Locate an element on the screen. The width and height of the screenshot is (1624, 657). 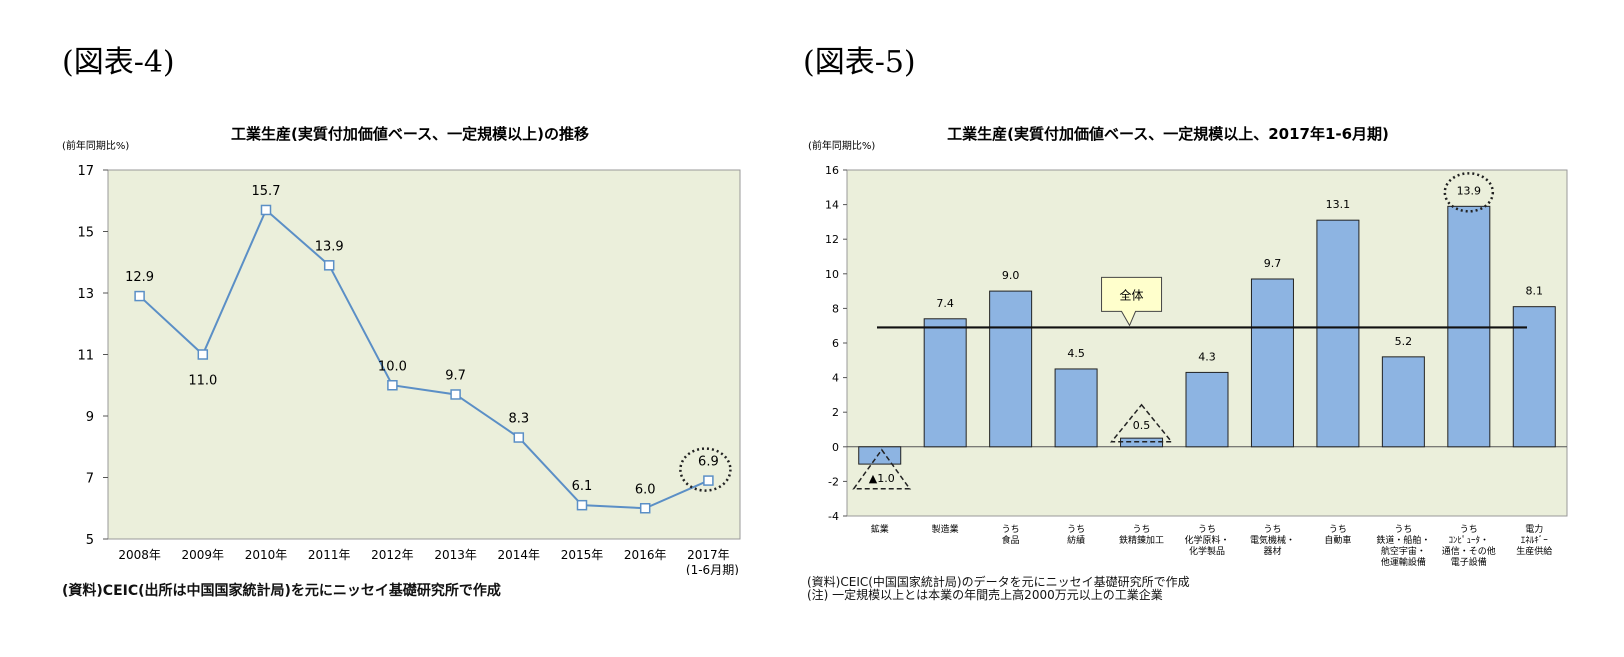
figure4-source: (資料)CEIC(出所は中国国家統計局)を元にニッセイ基礎研究所で作成 is located at coordinates (281, 591).